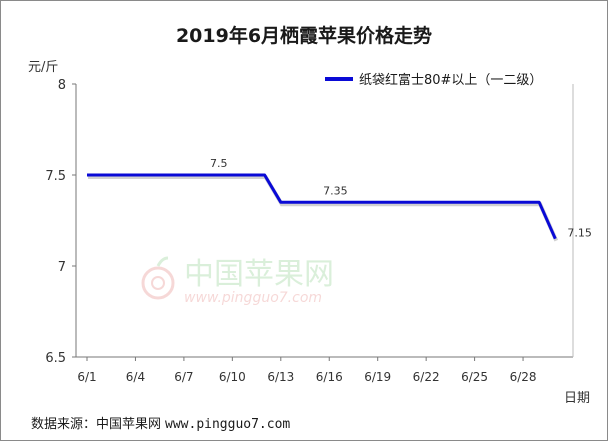 Image resolution: width=608 pixels, height=441 pixels. Describe the element at coordinates (55, 176) in the screenshot. I see `y-tick-label: 7.5` at that location.